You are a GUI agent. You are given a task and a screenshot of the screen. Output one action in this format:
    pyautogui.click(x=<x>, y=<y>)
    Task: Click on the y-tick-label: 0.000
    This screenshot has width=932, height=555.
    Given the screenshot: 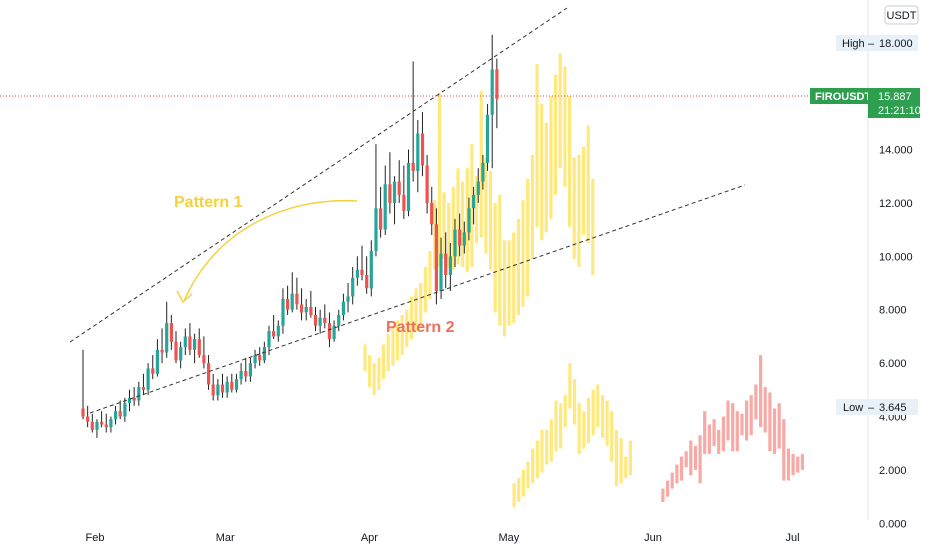 What is the action you would take?
    pyautogui.click(x=893, y=524)
    